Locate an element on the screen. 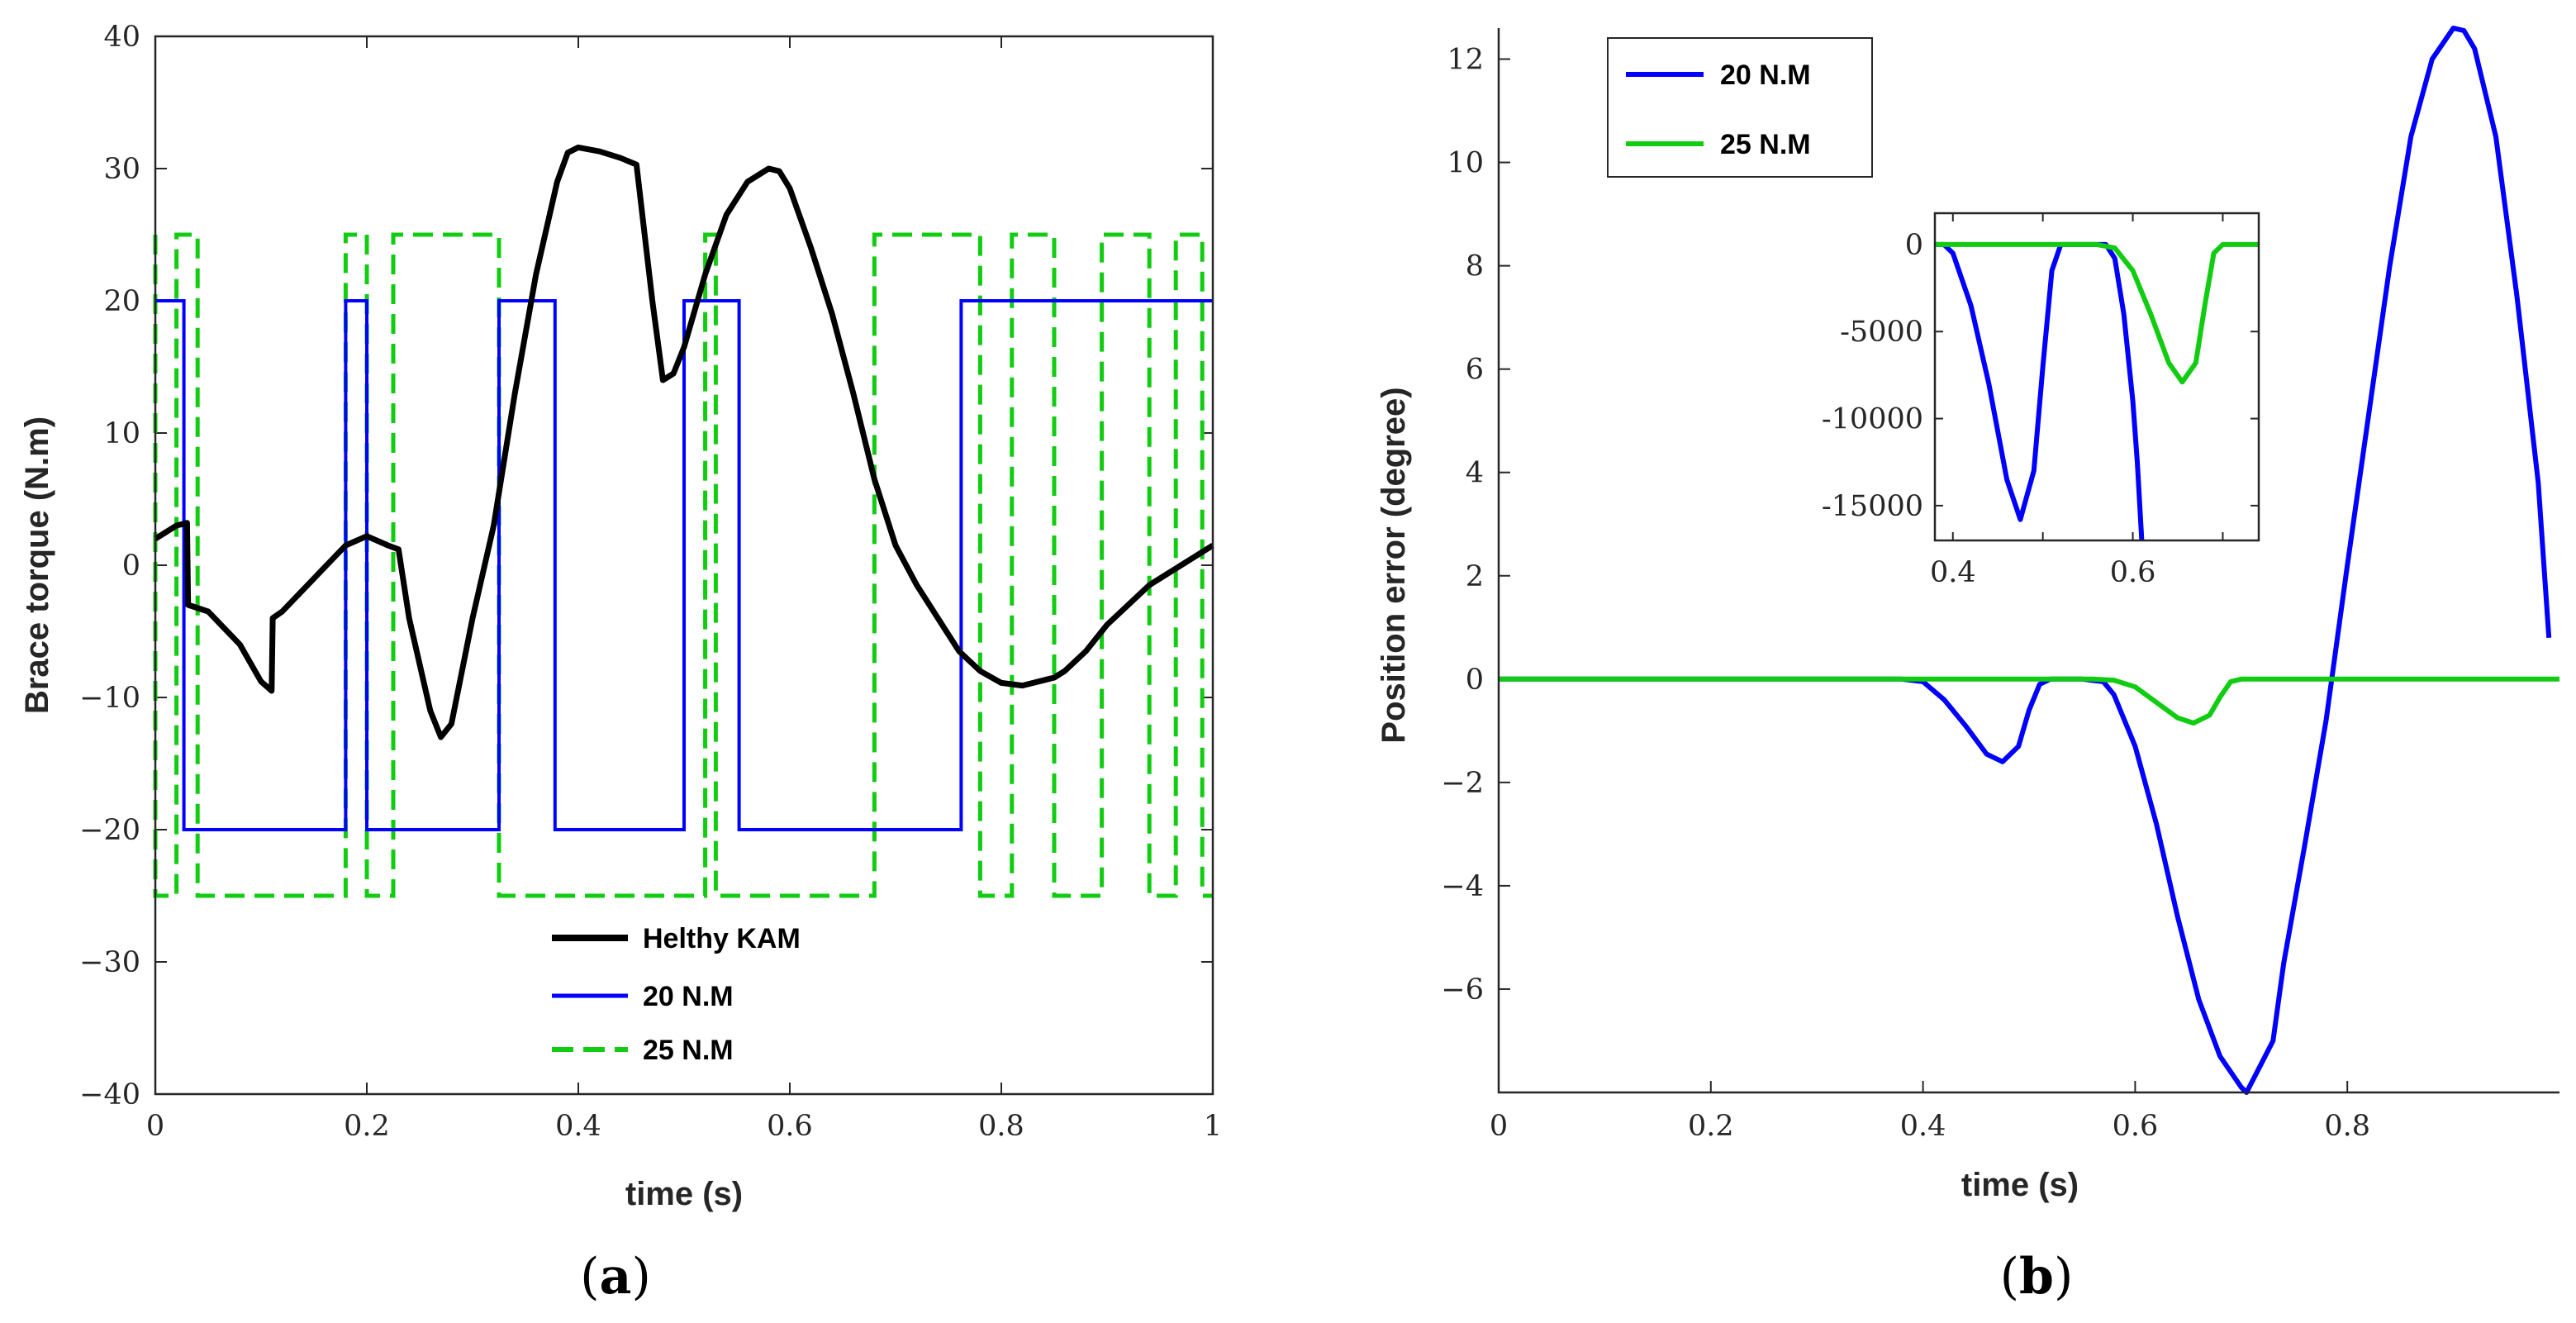 The image size is (2576, 1323). panel-a-xtick-label: 0 is located at coordinates (155, 1126).